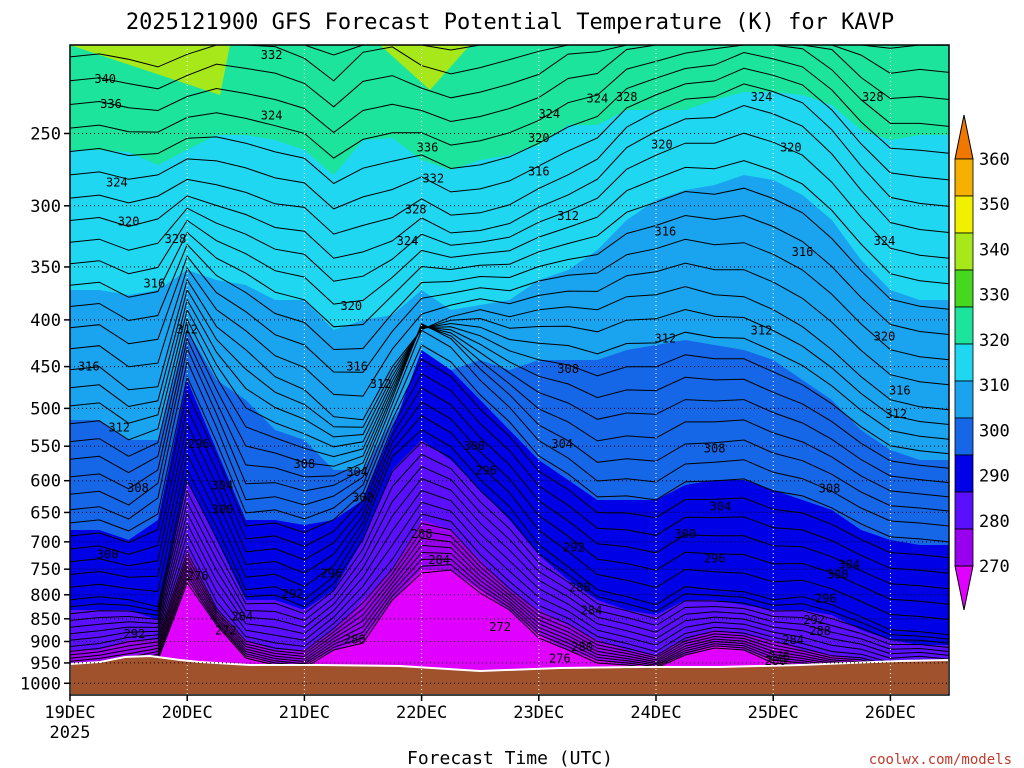  What do you see at coordinates (549, 114) in the screenshot?
I see `contour-label-38: 324` at bounding box center [549, 114].